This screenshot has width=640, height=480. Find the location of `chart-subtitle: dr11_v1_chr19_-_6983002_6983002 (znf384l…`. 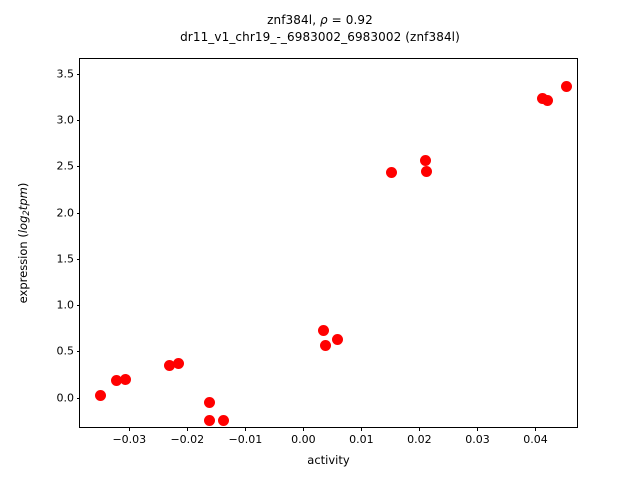

chart-subtitle: dr11_v1_chr19_-_6983002_6983002 (znf384l… is located at coordinates (320, 37).